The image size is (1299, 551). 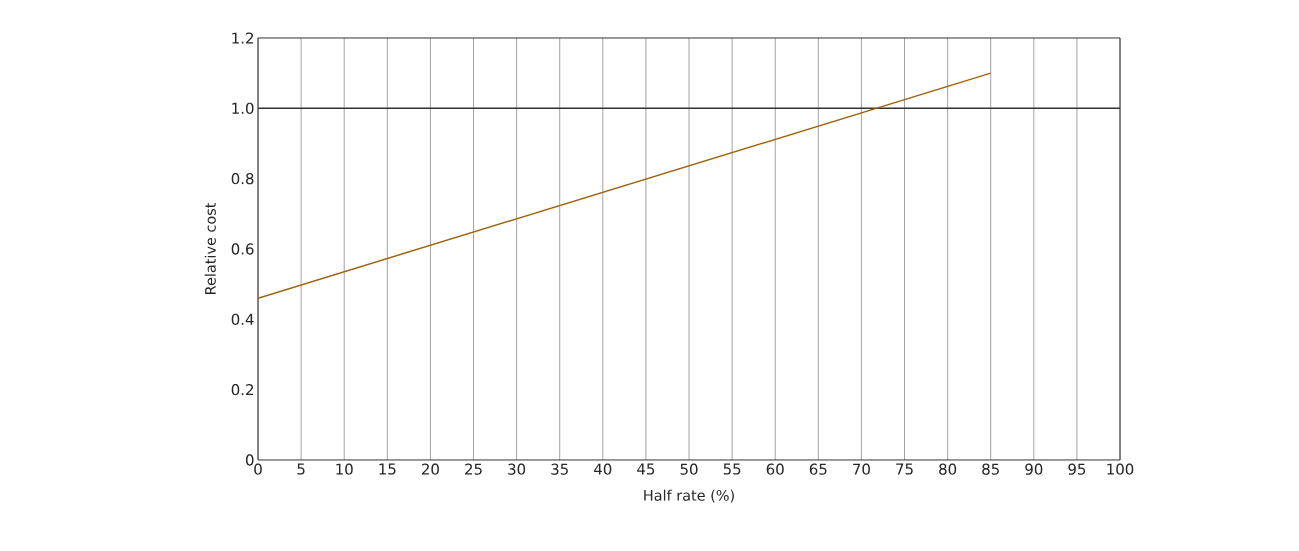 What do you see at coordinates (689, 469) in the screenshot?
I see `x-tick-label: 50` at bounding box center [689, 469].